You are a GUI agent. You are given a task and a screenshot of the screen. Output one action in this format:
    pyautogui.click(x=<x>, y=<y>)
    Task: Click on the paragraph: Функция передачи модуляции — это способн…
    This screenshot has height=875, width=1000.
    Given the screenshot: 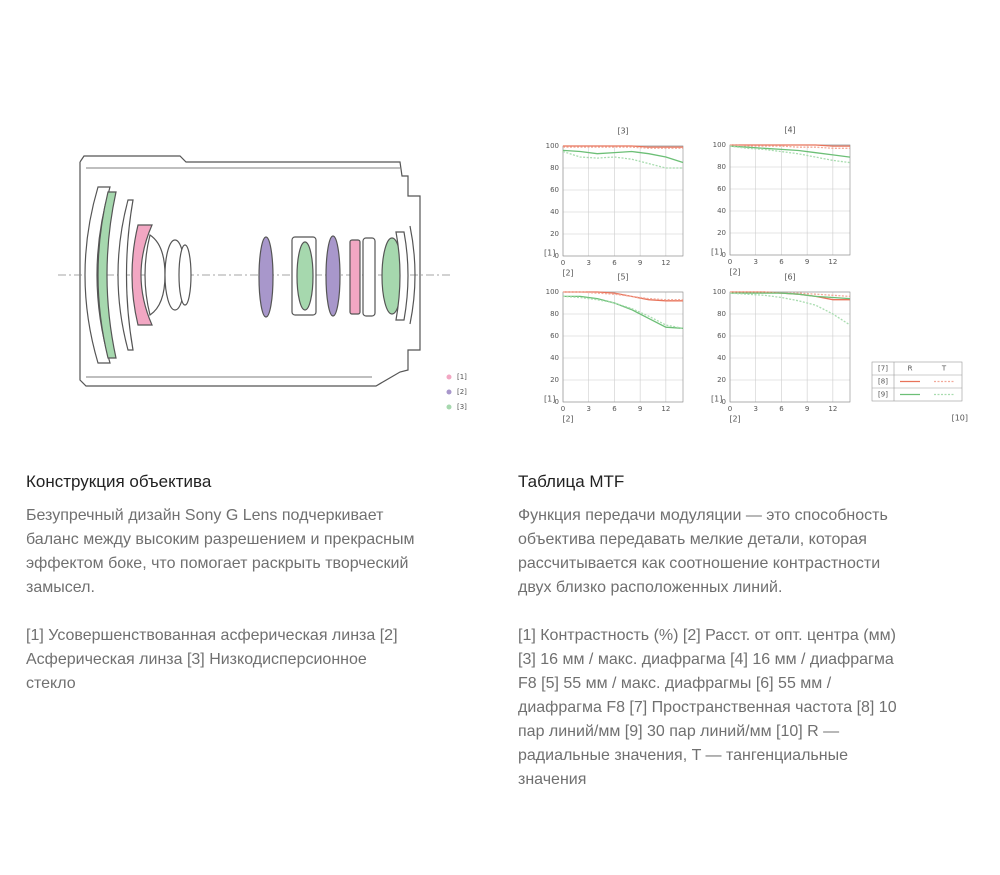 What is the action you would take?
    pyautogui.click(x=703, y=551)
    